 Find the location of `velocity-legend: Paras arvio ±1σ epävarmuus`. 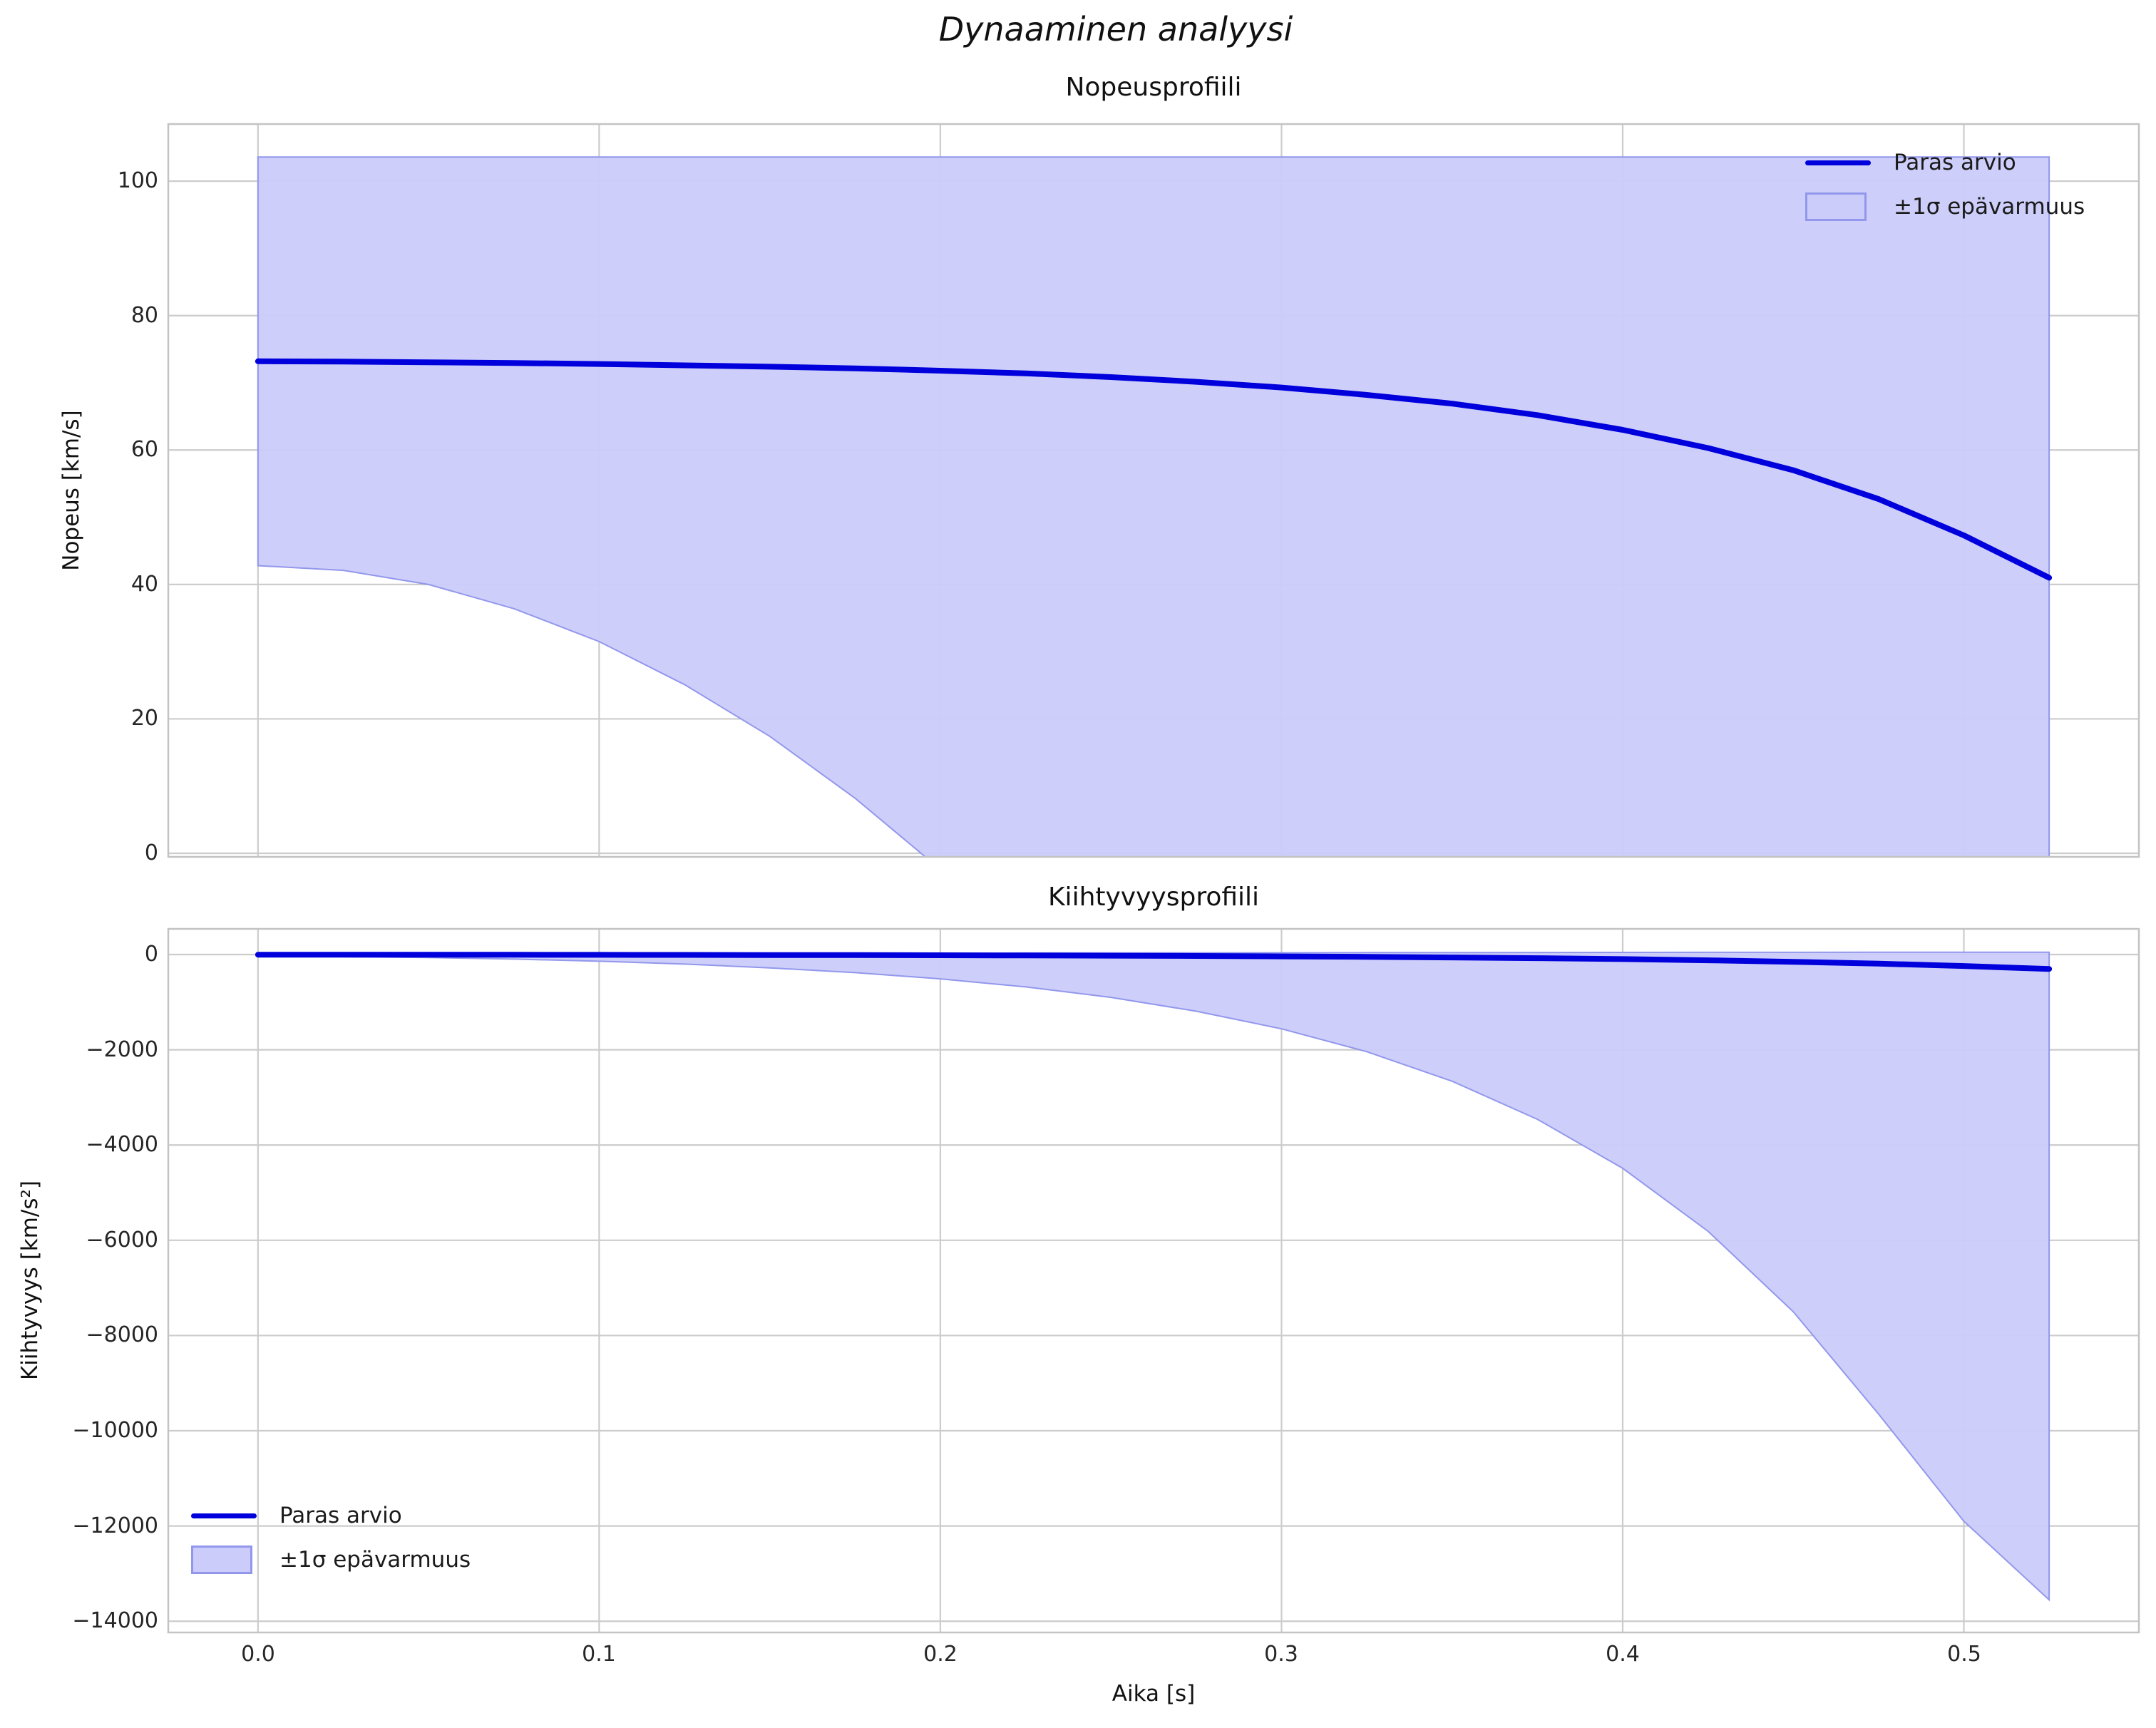

velocity-legend: Paras arvio ±1σ epävarmuus is located at coordinates (1945, 184).